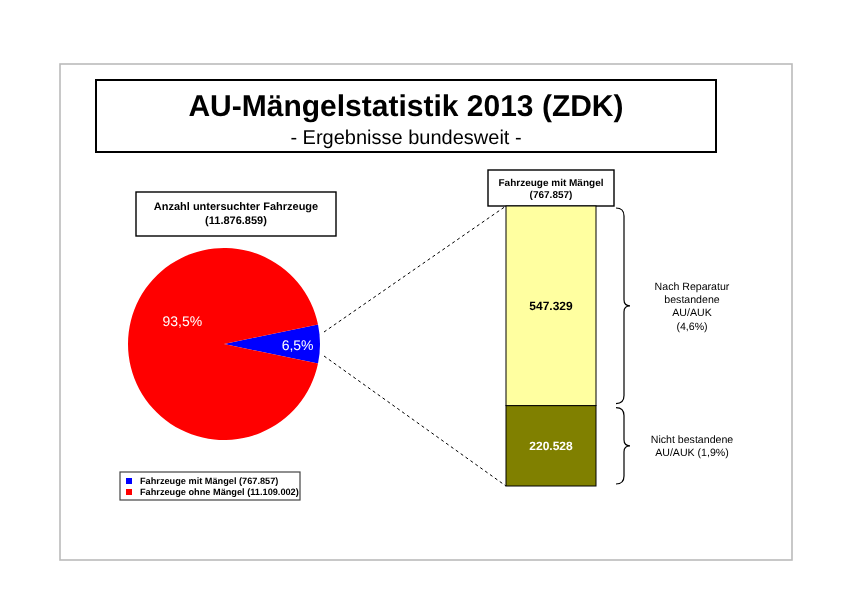  What do you see at coordinates (406, 139) in the screenshot?
I see `text: - Ergebnisse bundesweit -` at bounding box center [406, 139].